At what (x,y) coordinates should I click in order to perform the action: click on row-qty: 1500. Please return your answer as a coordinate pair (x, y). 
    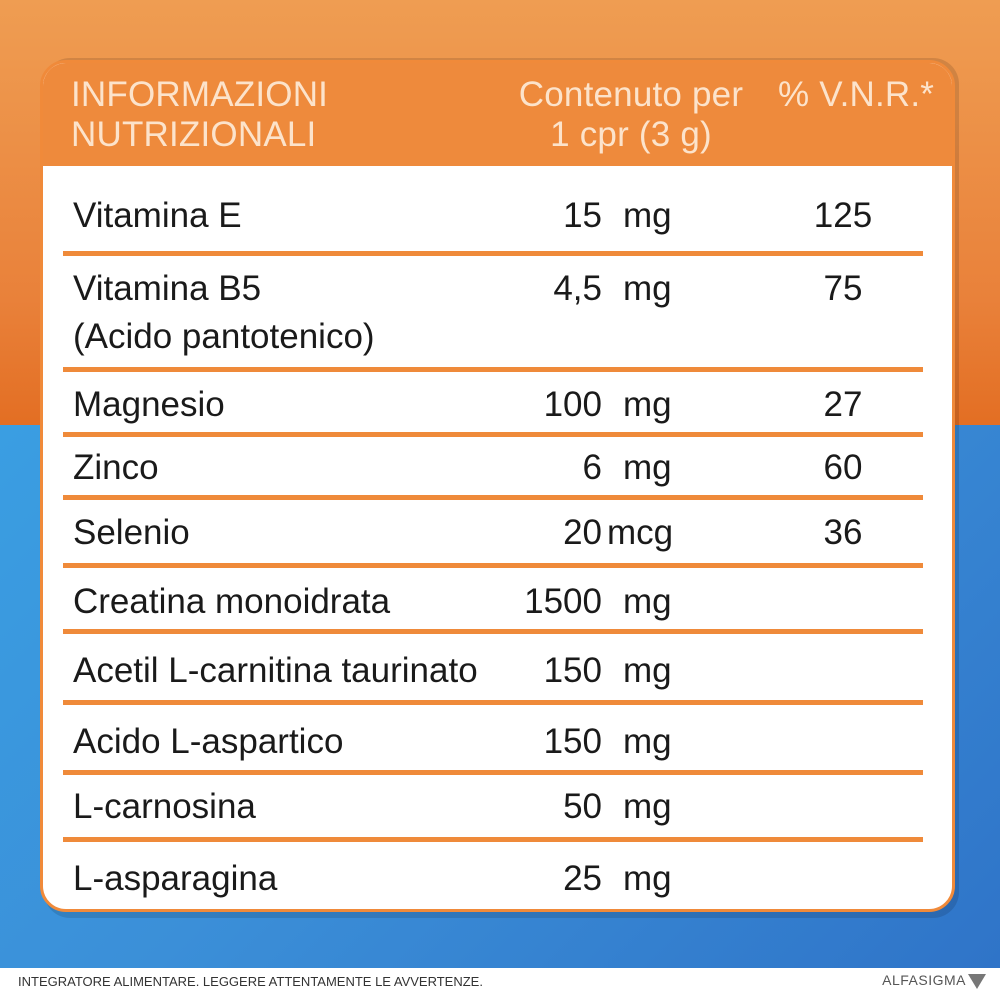
    Looking at the image, I should click on (563, 601).